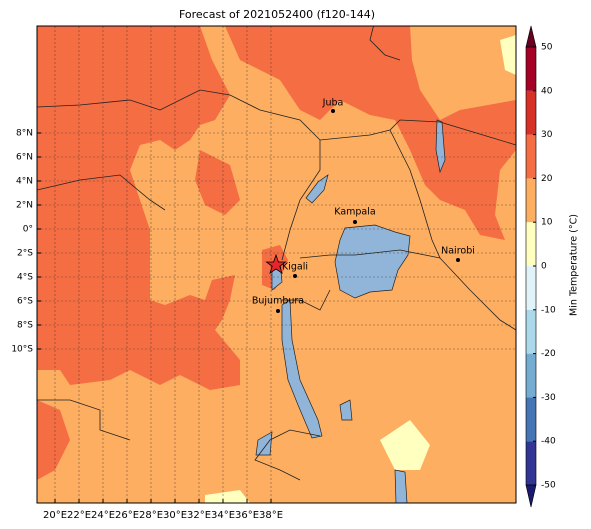 The height and width of the screenshot is (529, 591). Describe the element at coordinates (264, 443) in the screenshot. I see `lake-mweru` at that location.